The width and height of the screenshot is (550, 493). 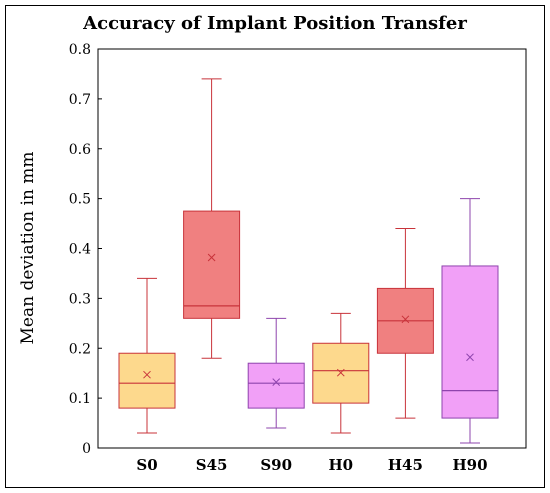 What do you see at coordinates (340, 465) in the screenshot?
I see `x-tick-label: H0` at bounding box center [340, 465].